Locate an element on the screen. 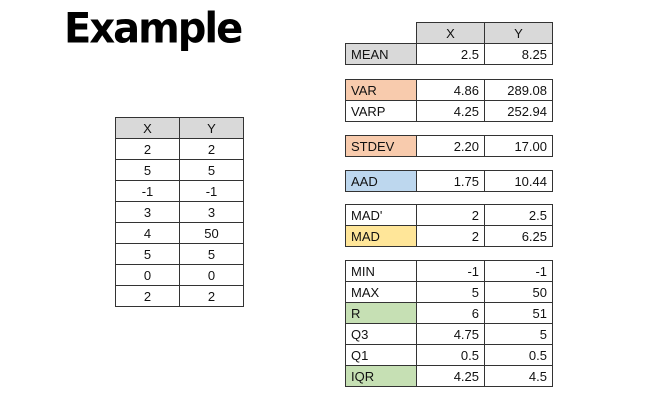 The width and height of the screenshot is (648, 403). stat-row-mean: MEAN 2.5 8.25 is located at coordinates (449, 54).